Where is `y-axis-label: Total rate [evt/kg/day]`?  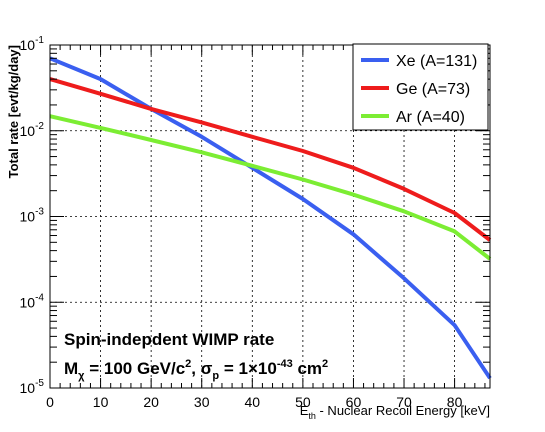 y-axis-label: Total rate [evt/kg/day] is located at coordinates (13, 111).